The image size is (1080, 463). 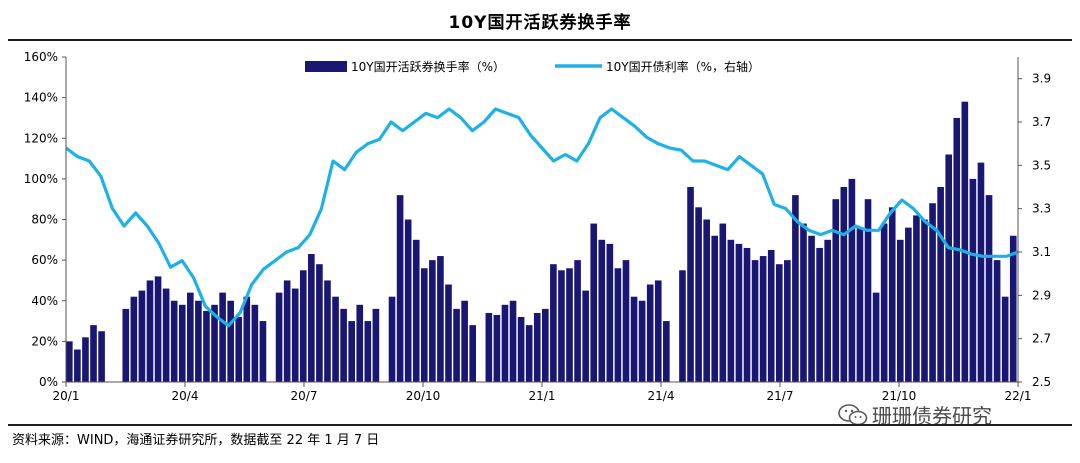 What do you see at coordinates (41, 179) in the screenshot?
I see `left-tick-label: 100%` at bounding box center [41, 179].